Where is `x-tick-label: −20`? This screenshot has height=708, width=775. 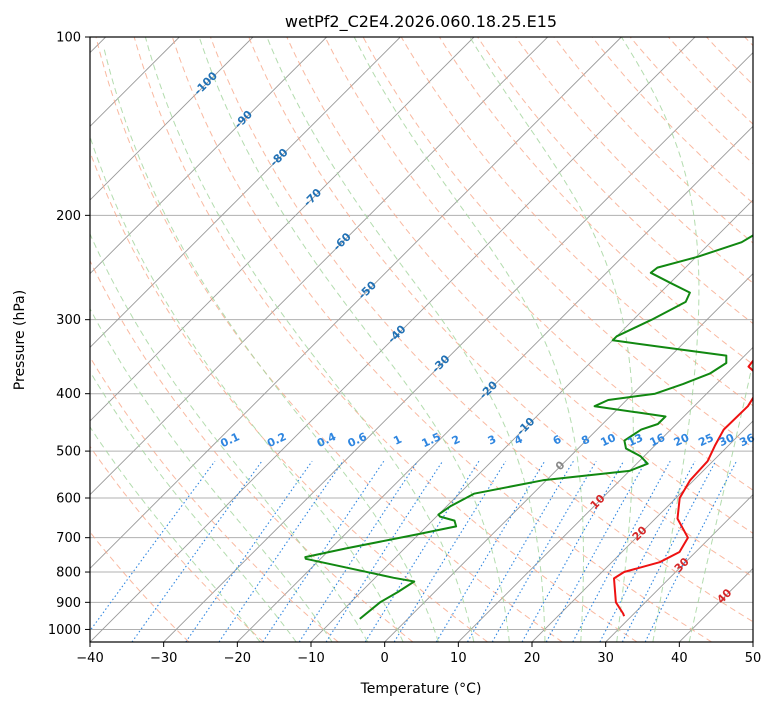
x-tick-label: −20 is located at coordinates (237, 658).